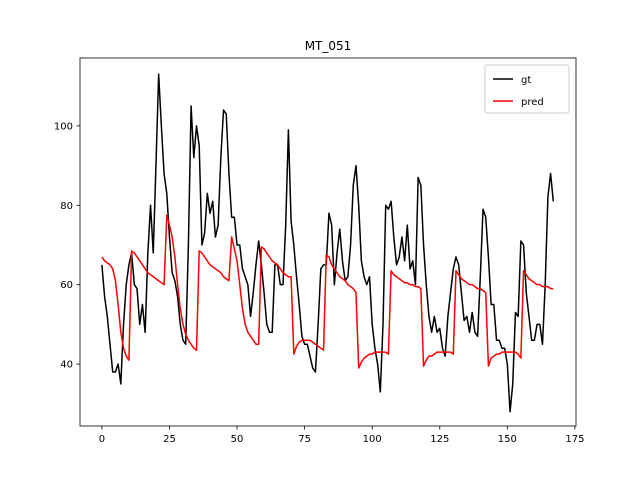 The width and height of the screenshot is (640, 480). What do you see at coordinates (439, 439) in the screenshot?
I see `x-tick-label: 125` at bounding box center [439, 439].